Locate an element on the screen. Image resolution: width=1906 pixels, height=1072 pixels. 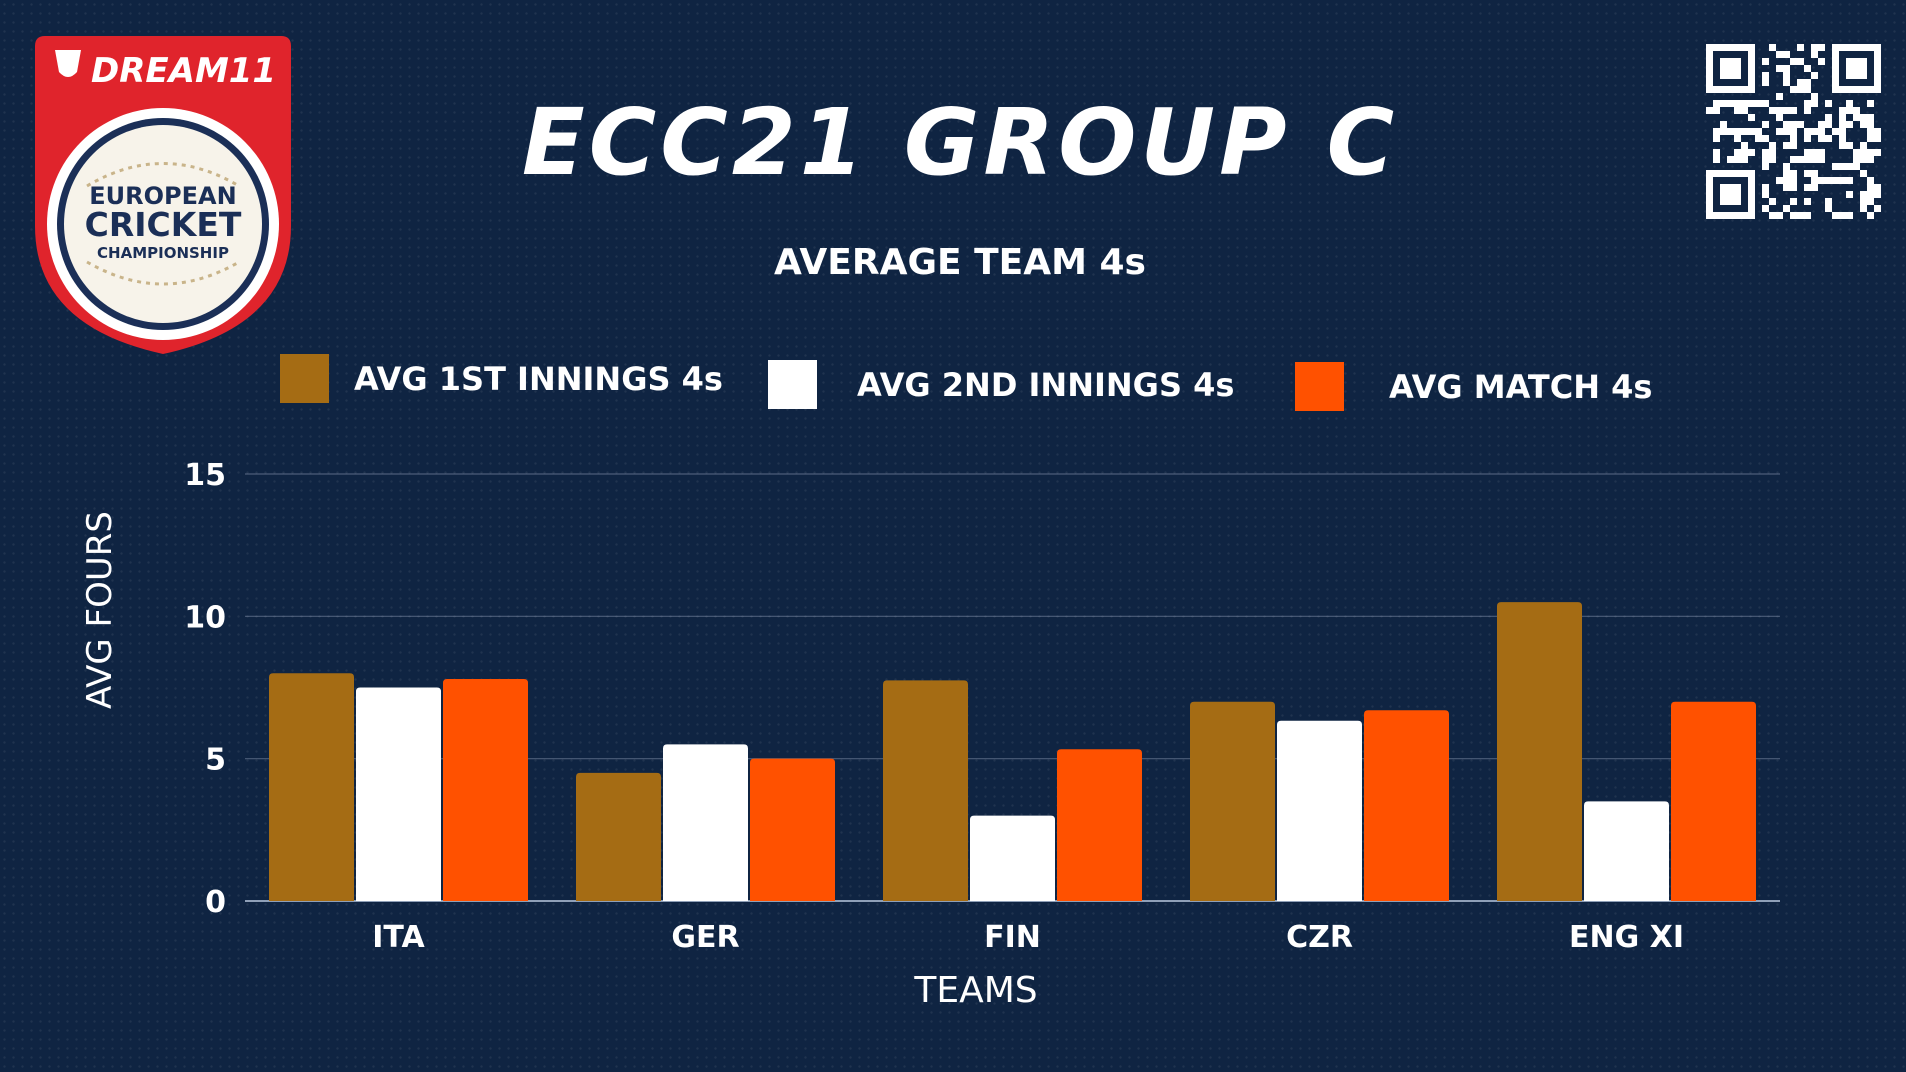
logo-badge-icon: DREAM11 EUROPEAN CRICKET CHAMPIONSHIP is located at coordinates (163, 195).